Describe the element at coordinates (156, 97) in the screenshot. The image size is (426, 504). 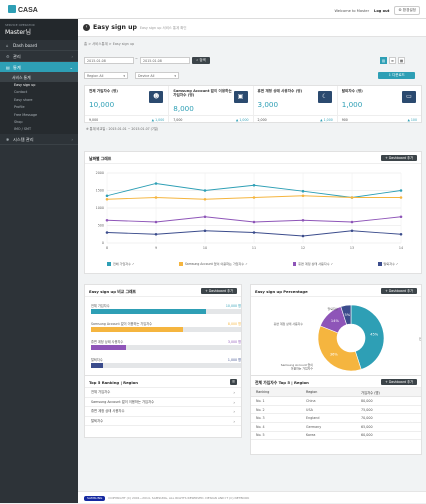
I see `users-chat-icon: ☻` at that location.